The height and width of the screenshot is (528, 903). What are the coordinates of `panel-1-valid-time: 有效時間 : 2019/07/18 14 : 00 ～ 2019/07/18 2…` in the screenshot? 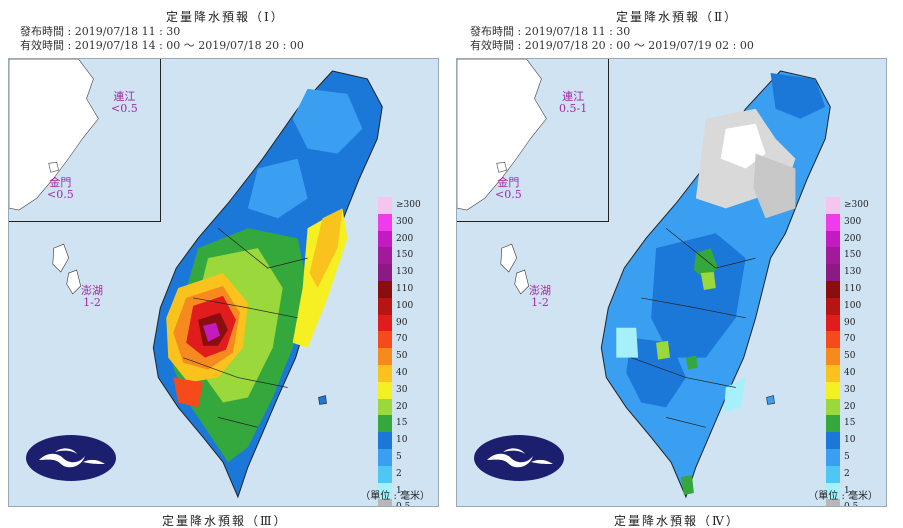 It's located at (162, 45).